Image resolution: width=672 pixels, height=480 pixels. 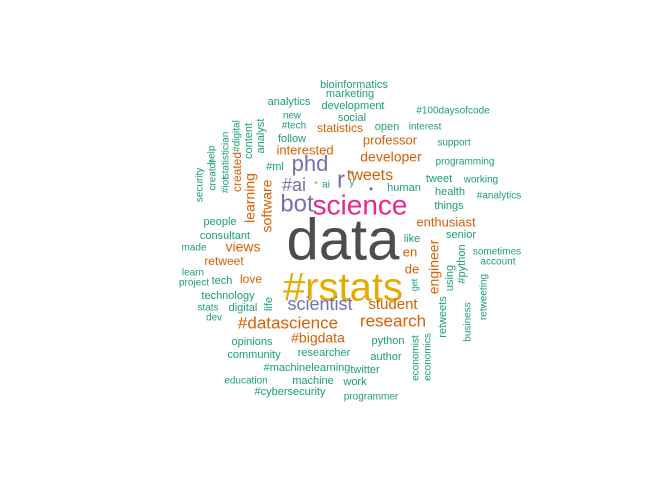 What do you see at coordinates (194, 283) in the screenshot?
I see `word-project: project` at bounding box center [194, 283].